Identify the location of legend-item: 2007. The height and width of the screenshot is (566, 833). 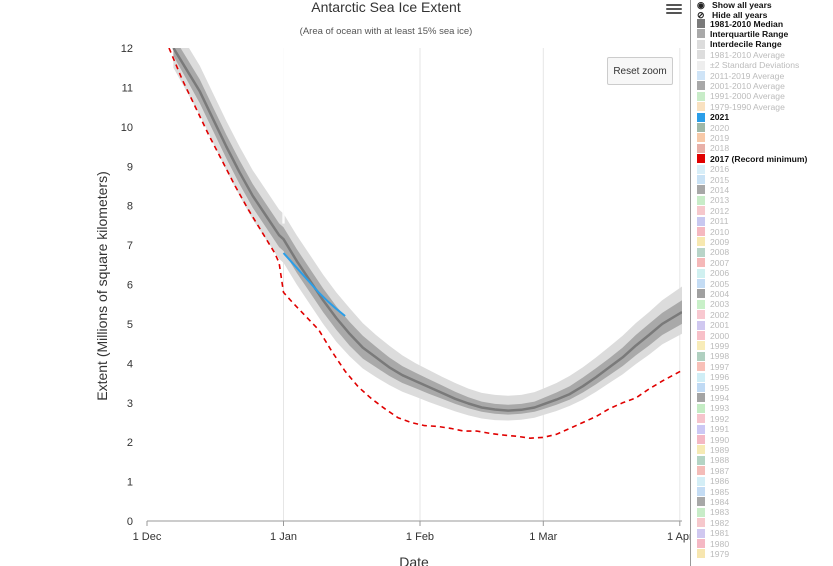
(713, 262).